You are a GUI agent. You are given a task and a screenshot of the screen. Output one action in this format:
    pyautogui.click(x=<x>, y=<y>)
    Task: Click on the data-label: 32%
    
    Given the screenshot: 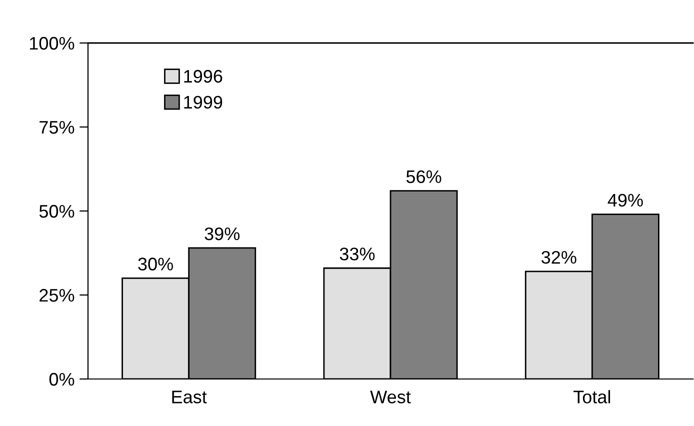 What is the action you would take?
    pyautogui.click(x=559, y=257)
    